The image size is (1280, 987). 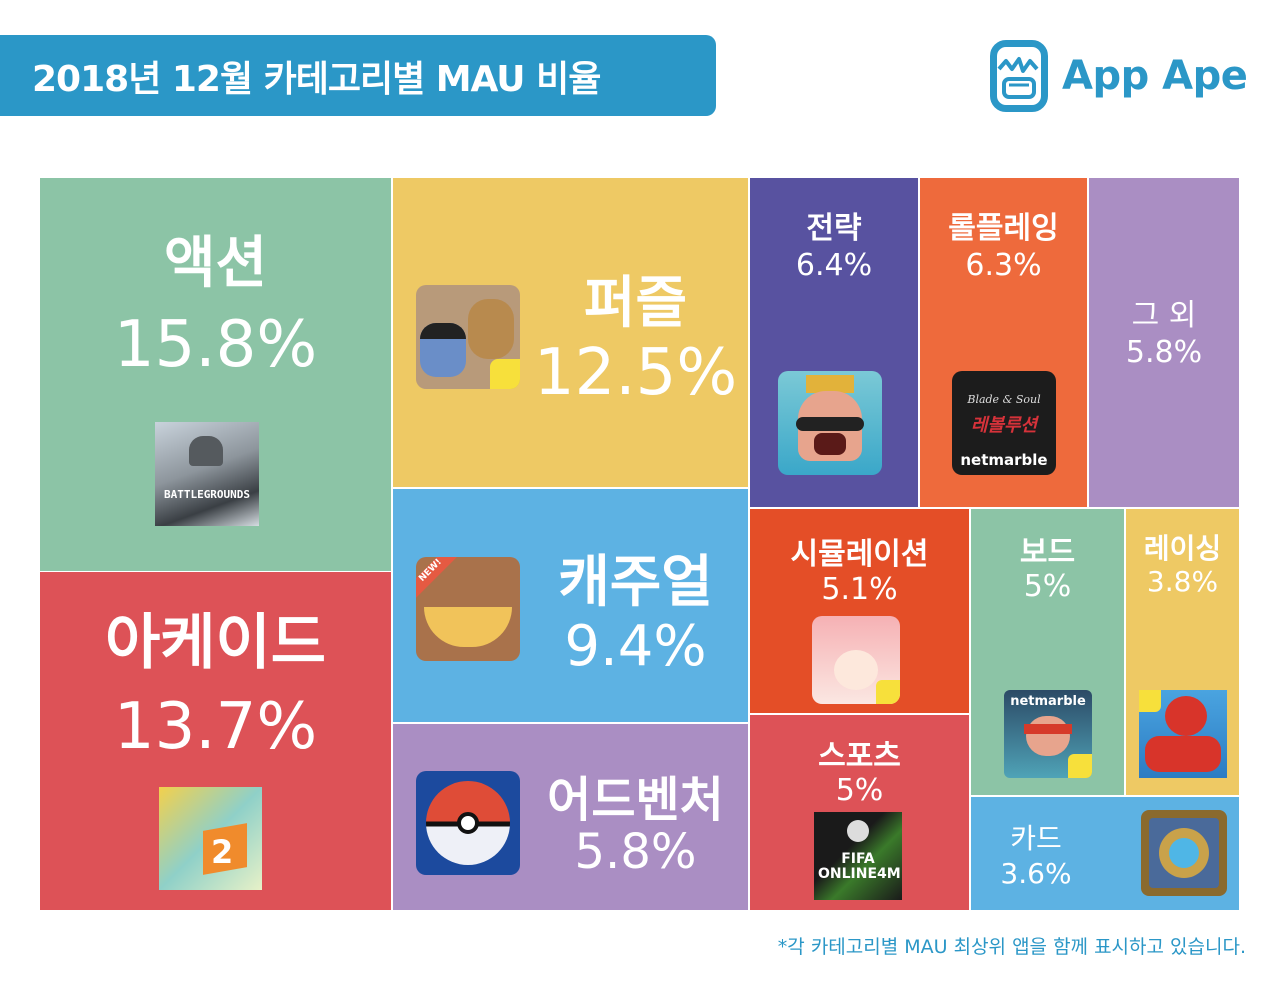 I want to click on blade-soul-revolution-icon: Blade & Soul 레볼루션 netmarble, so click(x=1004, y=423).